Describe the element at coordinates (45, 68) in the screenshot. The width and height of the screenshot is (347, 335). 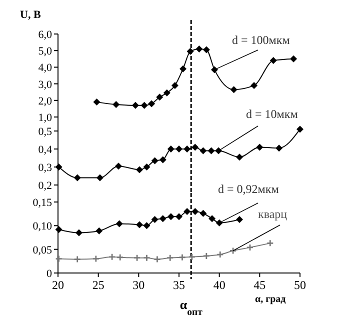
I see `y-tick-label: 4,0` at that location.